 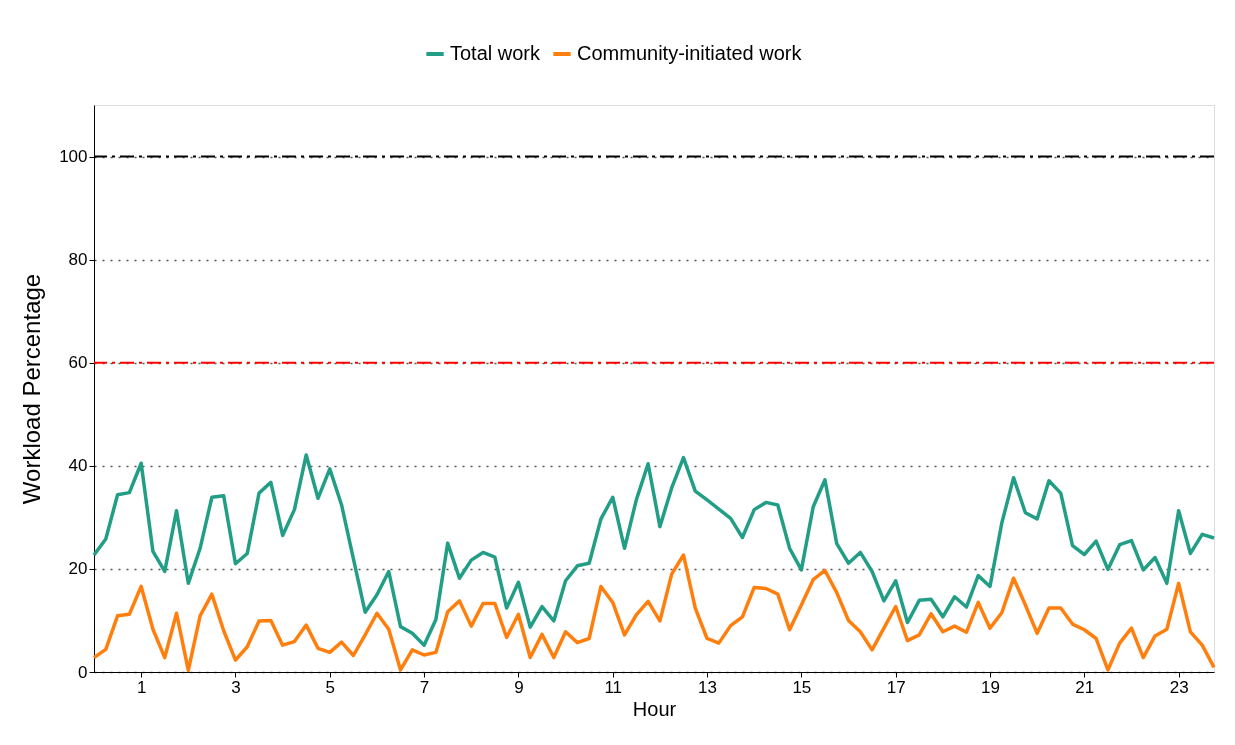 What do you see at coordinates (330, 687) in the screenshot?
I see `x-tick-label: 5` at bounding box center [330, 687].